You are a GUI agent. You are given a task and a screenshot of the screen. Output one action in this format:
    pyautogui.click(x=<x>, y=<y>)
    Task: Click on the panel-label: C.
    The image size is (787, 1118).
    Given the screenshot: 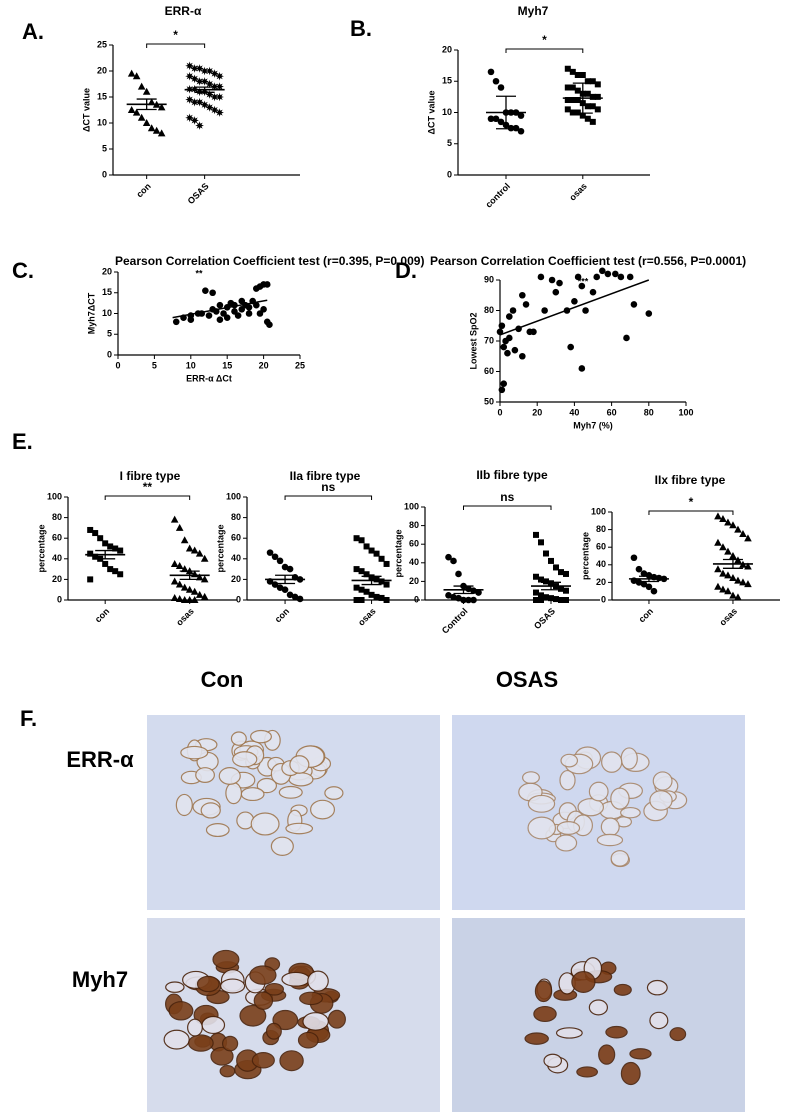 What is the action you would take?
    pyautogui.click(x=23, y=270)
    